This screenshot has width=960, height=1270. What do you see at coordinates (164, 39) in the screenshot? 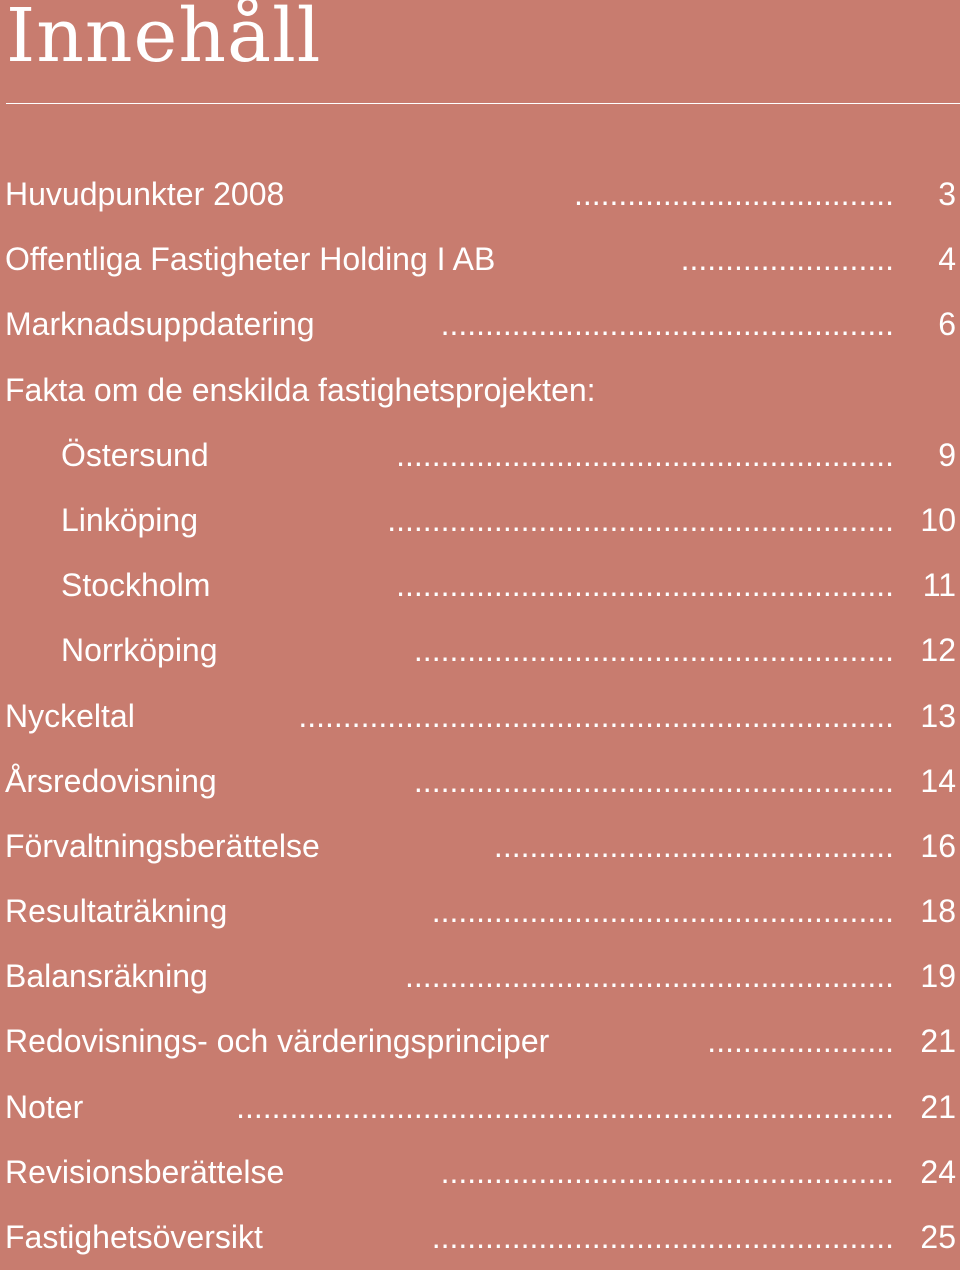
I see `page-title: Innehåll` at bounding box center [164, 39].